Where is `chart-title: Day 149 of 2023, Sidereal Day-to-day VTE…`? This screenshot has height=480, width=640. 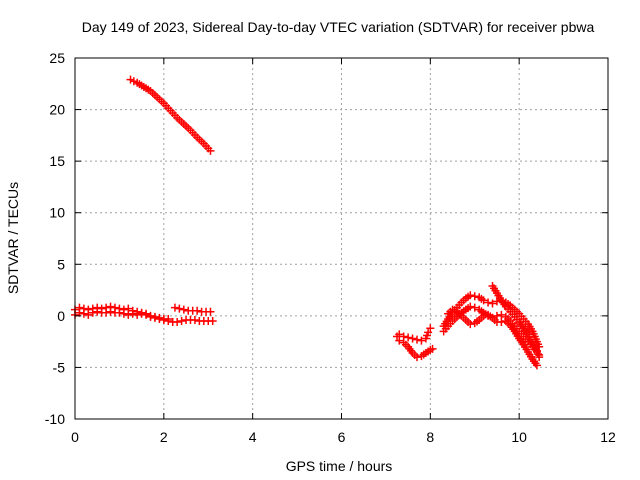
chart-title: Day 149 of 2023, Sidereal Day-to-day VTE… is located at coordinates (338, 27).